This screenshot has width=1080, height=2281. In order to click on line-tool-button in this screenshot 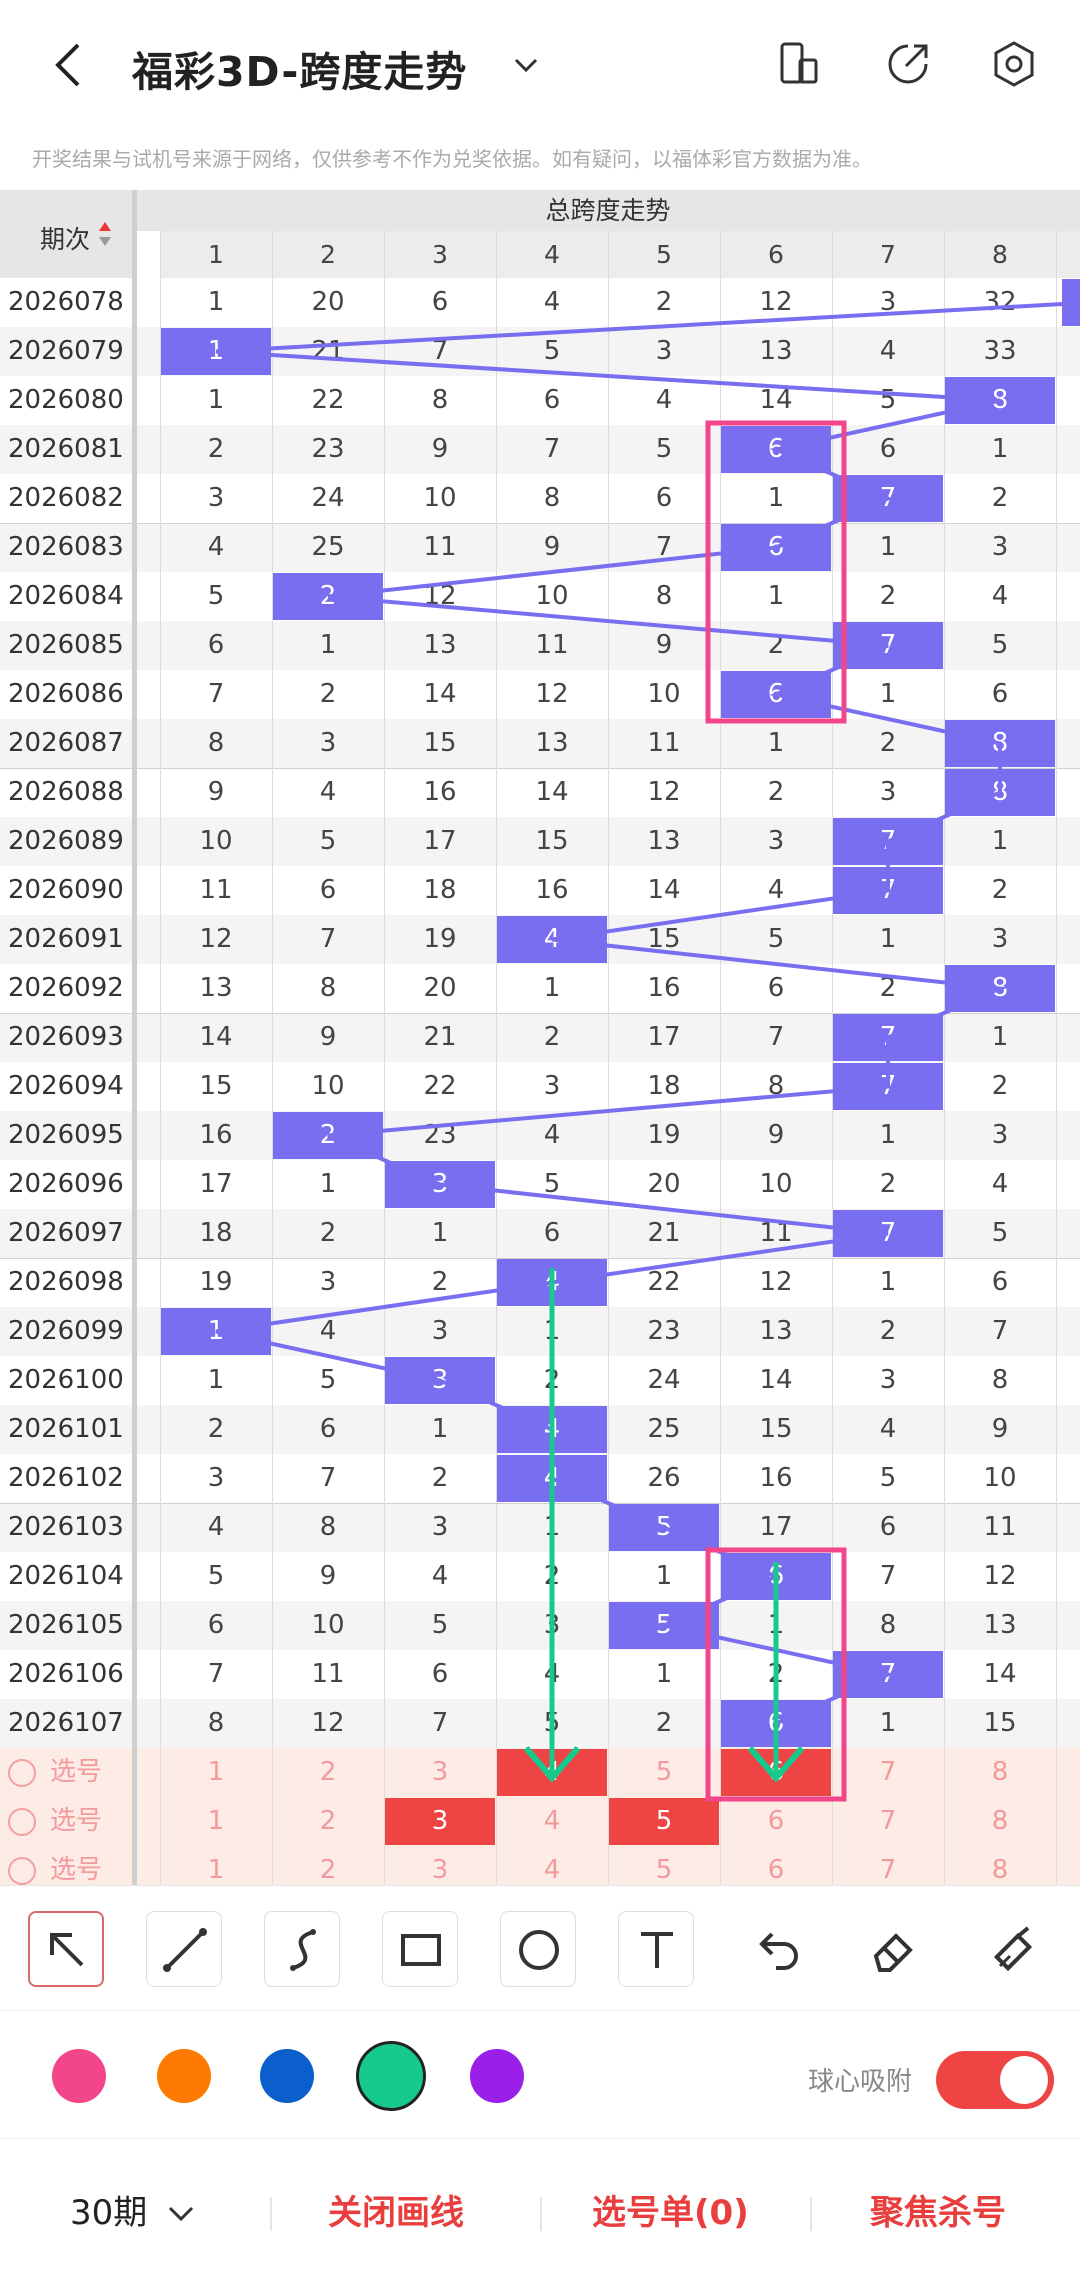, I will do `click(184, 1949)`.